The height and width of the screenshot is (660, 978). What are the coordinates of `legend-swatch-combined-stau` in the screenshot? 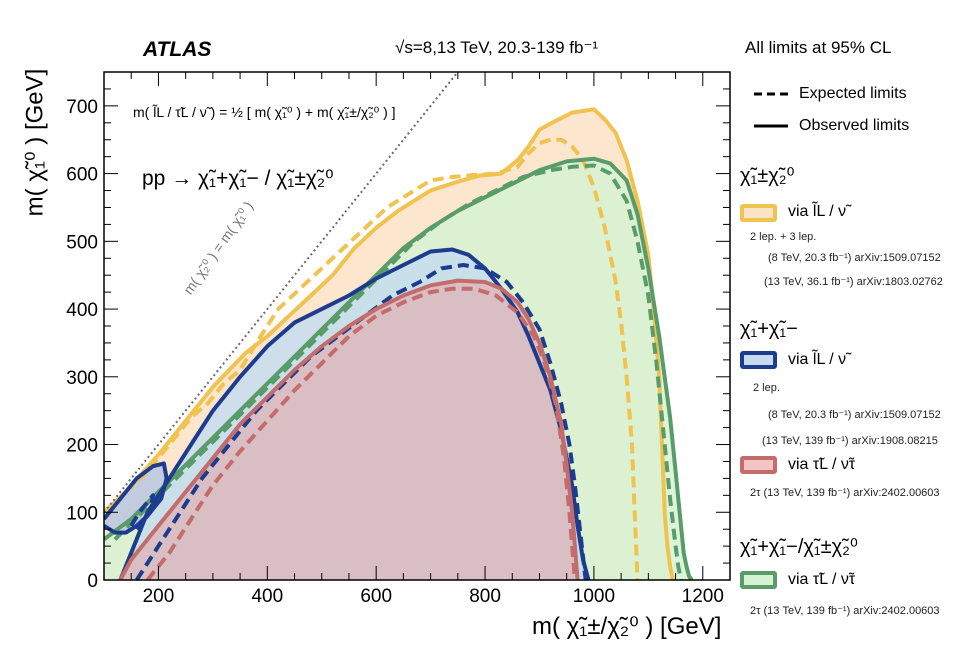 It's located at (758, 580).